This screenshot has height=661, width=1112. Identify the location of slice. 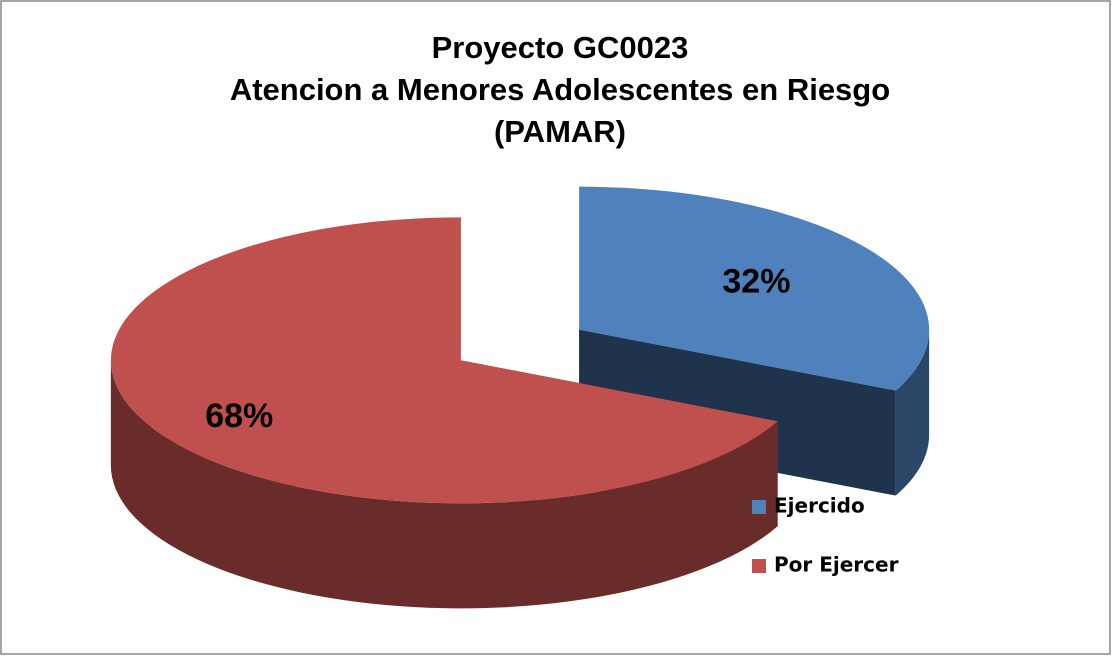
(754, 288).